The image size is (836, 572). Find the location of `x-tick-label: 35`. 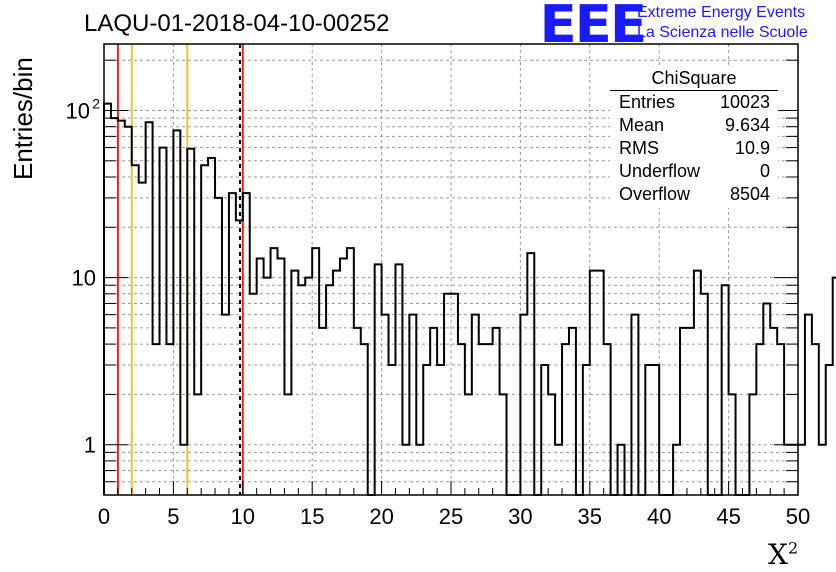

x-tick-label: 35 is located at coordinates (590, 516).